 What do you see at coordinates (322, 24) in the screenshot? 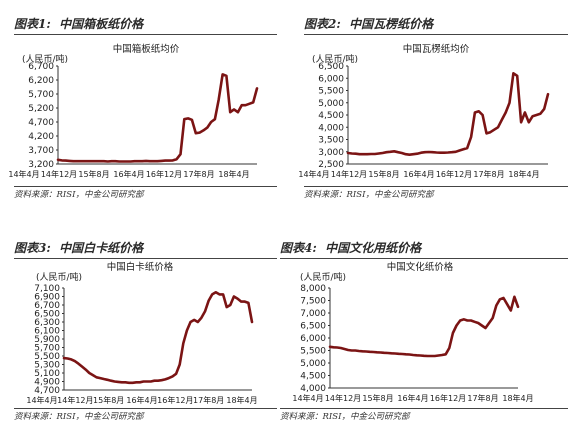
I see `figure-label: 图表2:` at bounding box center [322, 24].